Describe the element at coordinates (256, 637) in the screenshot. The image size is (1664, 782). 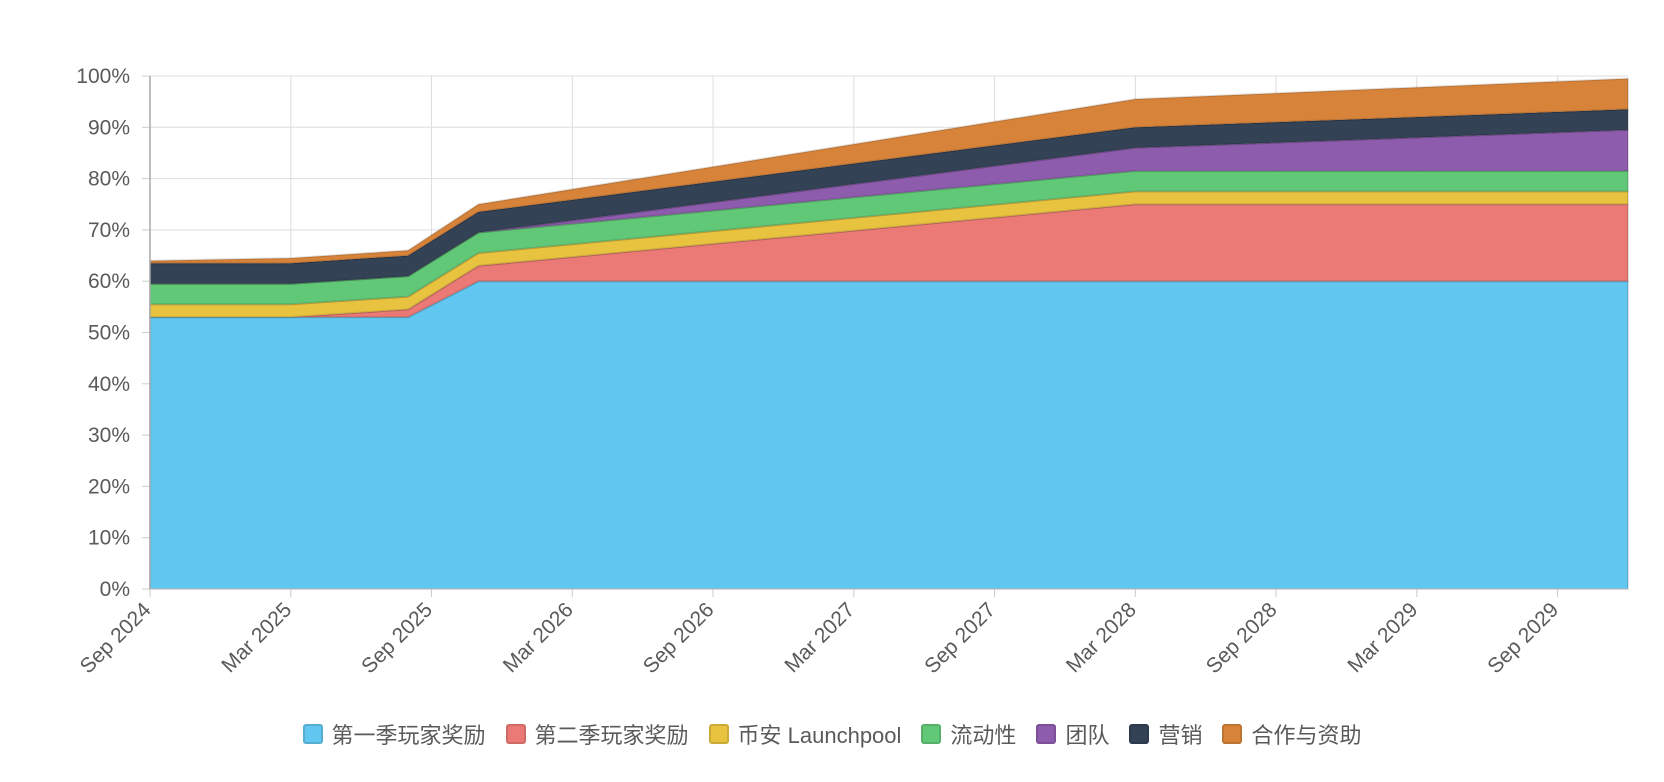
I see `x-tick-label: Mar 2025` at that location.